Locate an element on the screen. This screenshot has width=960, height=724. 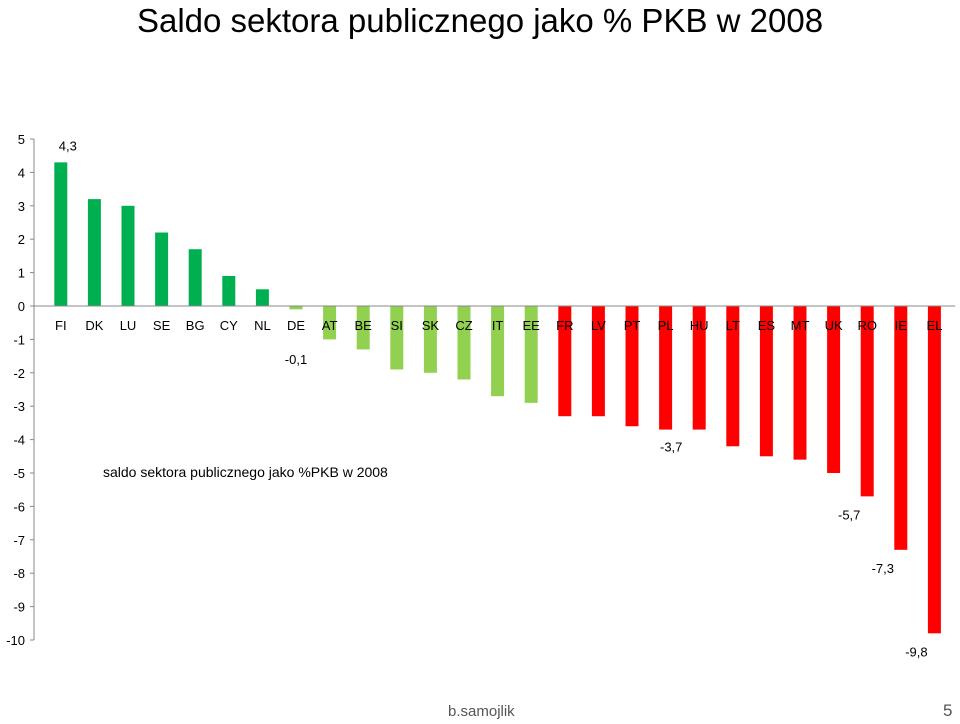
x-tick-label: FI is located at coordinates (61, 325).